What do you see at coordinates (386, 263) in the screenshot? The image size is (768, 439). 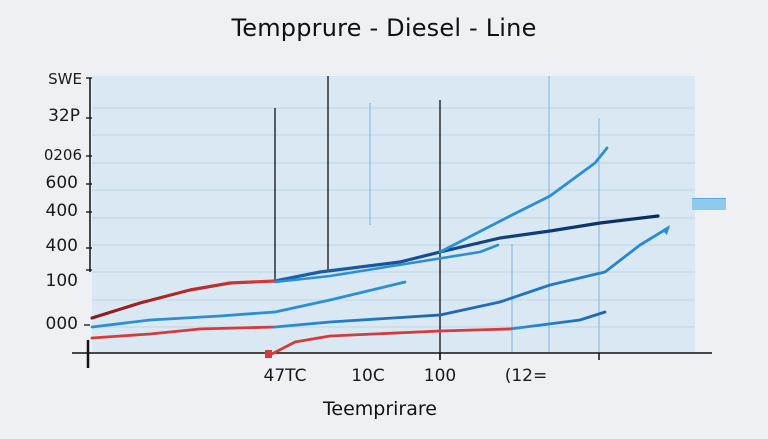 I see `series-line-blue-branch` at bounding box center [386, 263].